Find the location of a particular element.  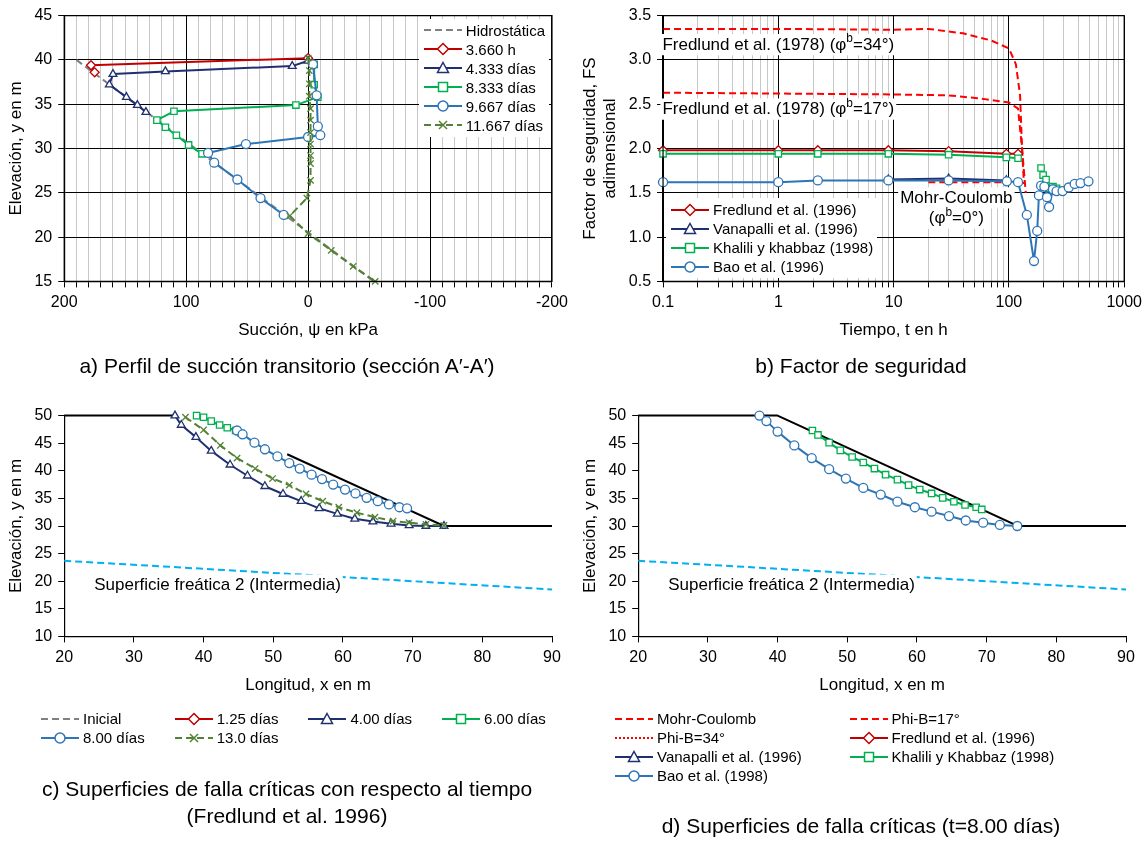

x-axis-title: Succión, ψ en kPa is located at coordinates (308, 330).